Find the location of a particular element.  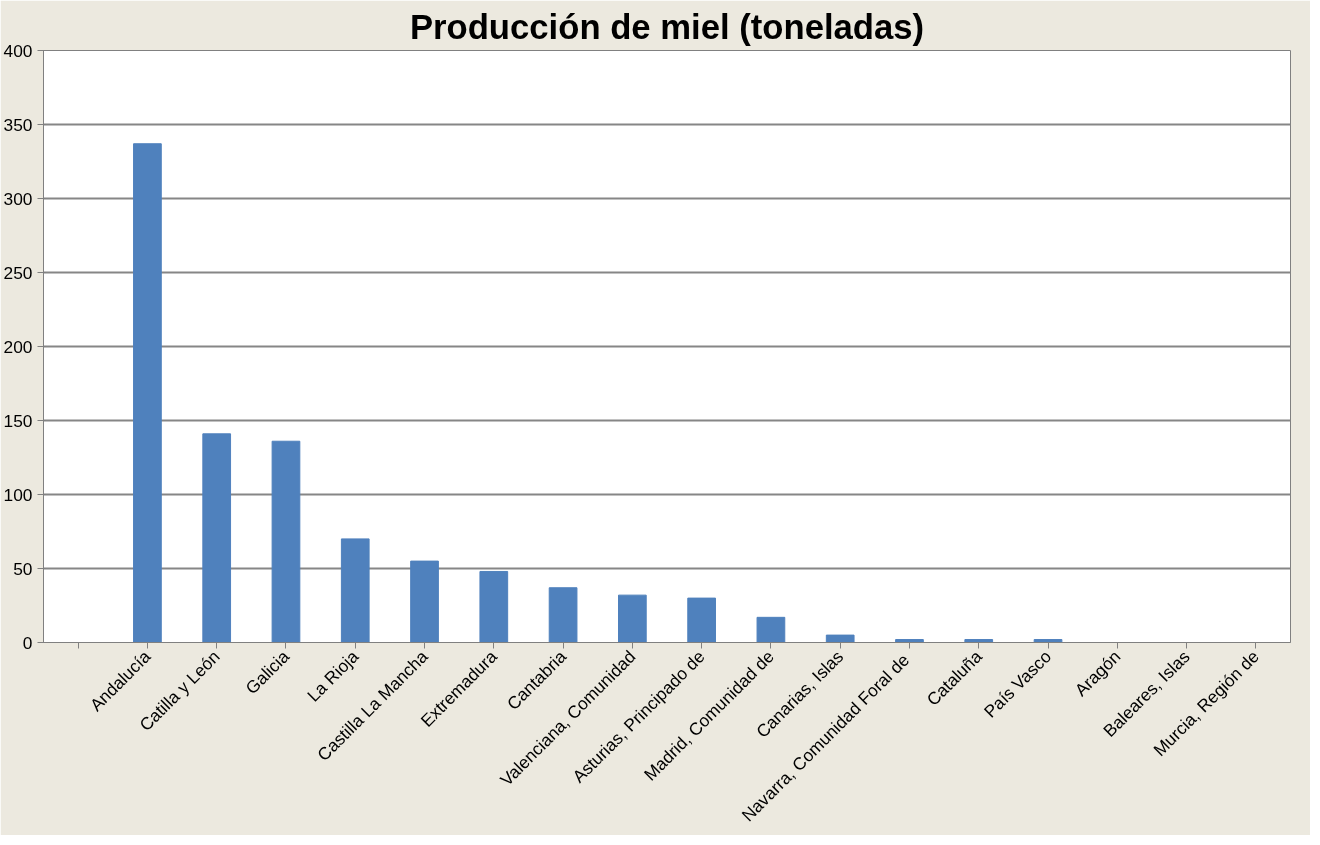

y-tick-label: 350 is located at coordinates (18, 124).